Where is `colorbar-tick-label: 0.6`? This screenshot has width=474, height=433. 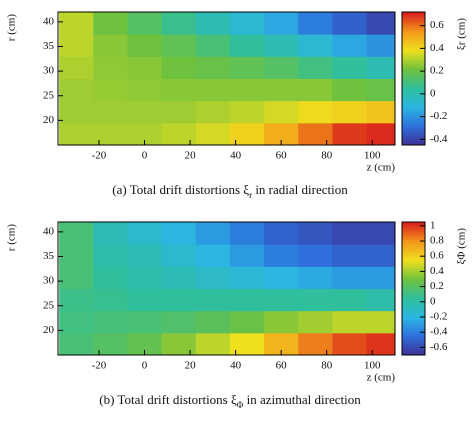 colorbar-tick-label: 0.6 is located at coordinates (437, 25).